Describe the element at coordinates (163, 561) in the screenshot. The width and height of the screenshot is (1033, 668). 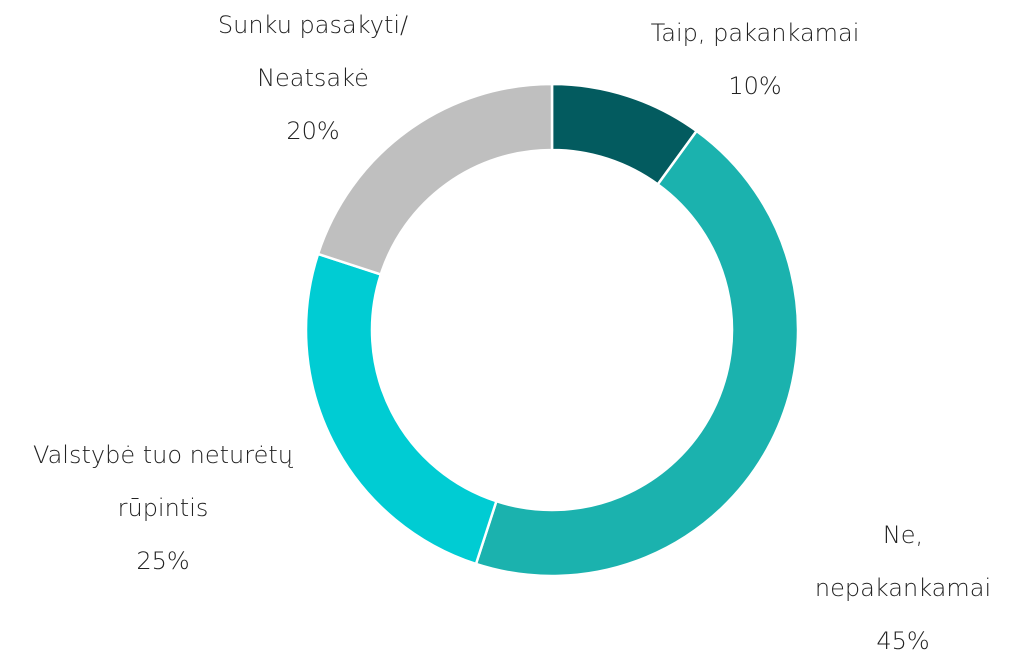
I see `value-label: 25%` at that location.